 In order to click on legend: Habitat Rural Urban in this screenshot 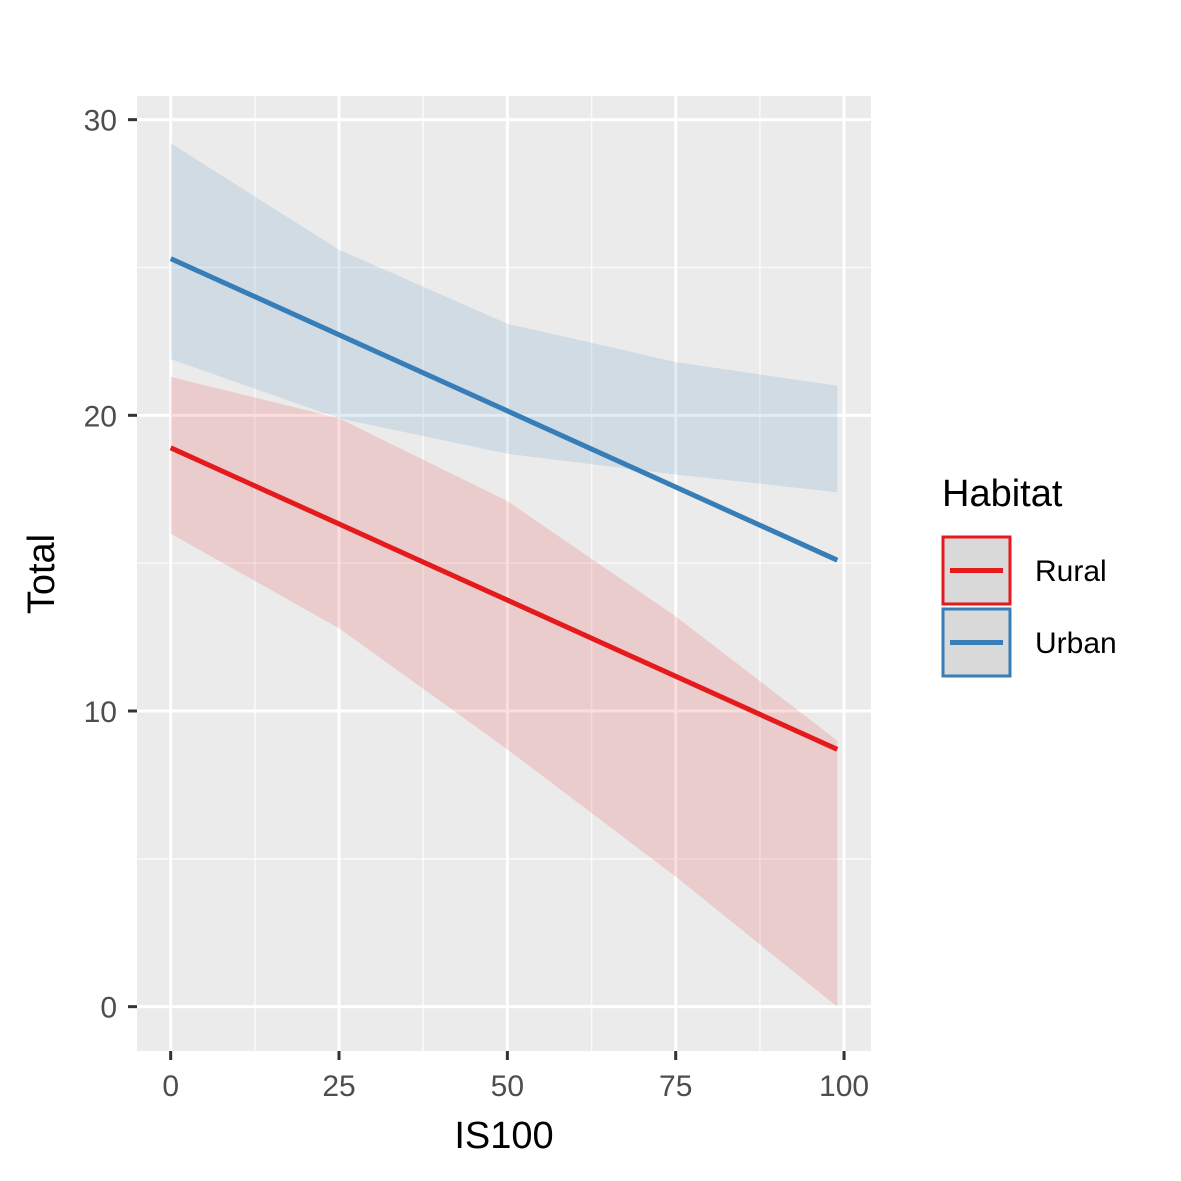, I will do `click(1029, 575)`.